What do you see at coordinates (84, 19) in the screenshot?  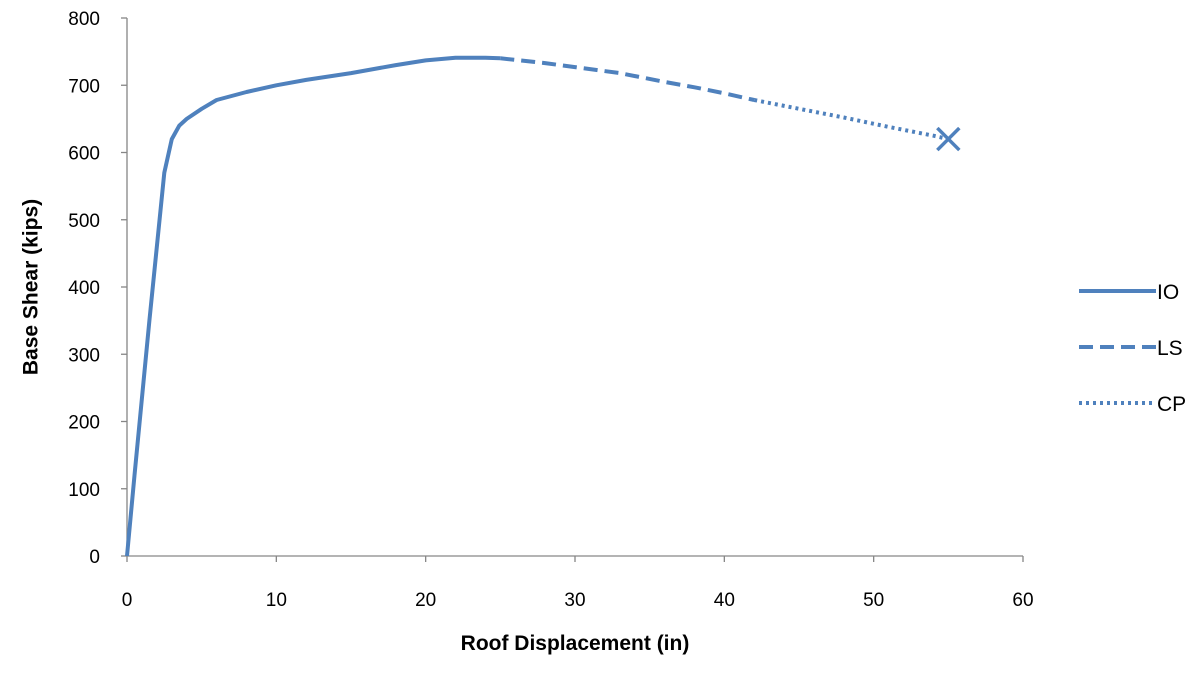 I see `y-tick-label: 800` at bounding box center [84, 19].